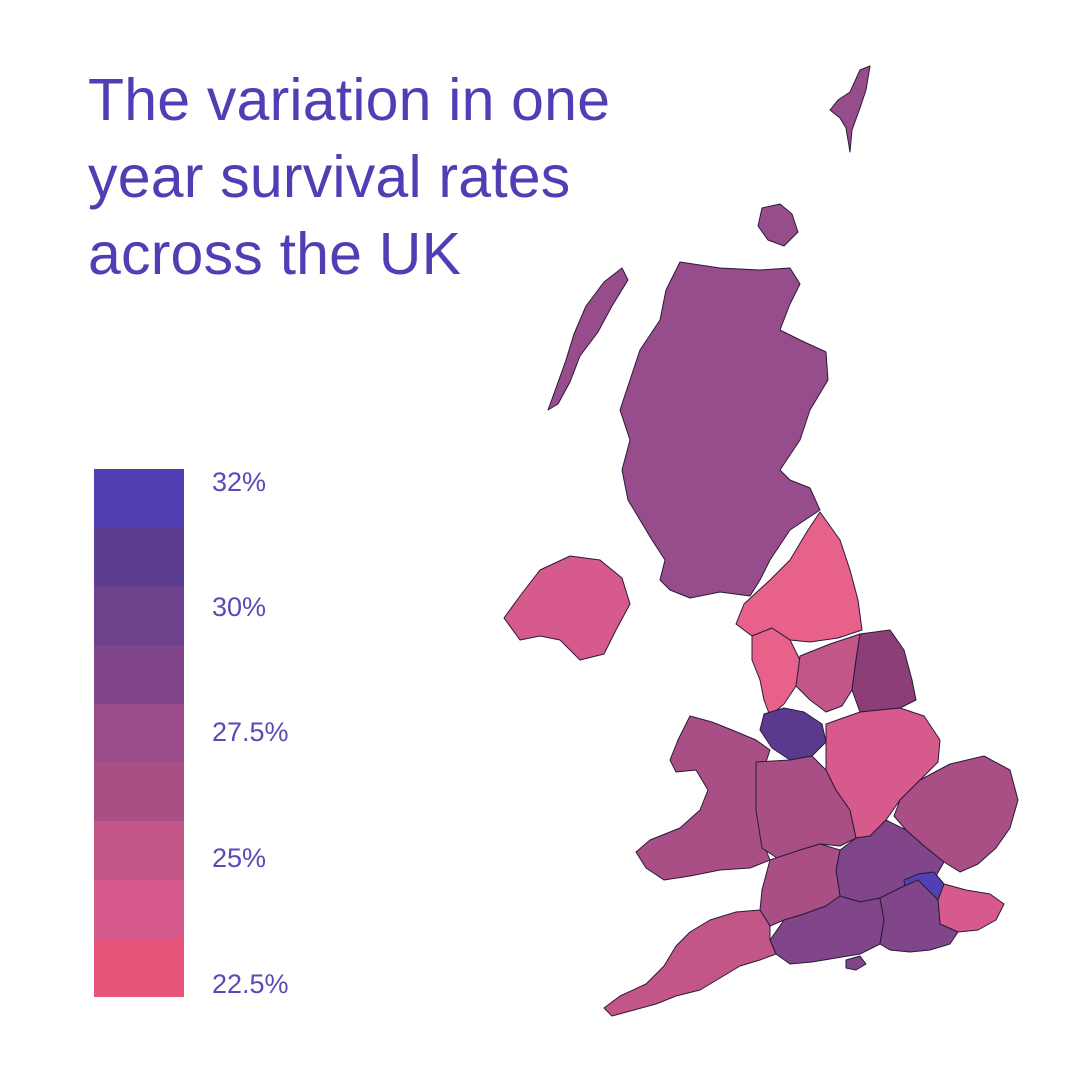  What do you see at coordinates (778, 225) in the screenshot?
I see `region-orkney` at bounding box center [778, 225].